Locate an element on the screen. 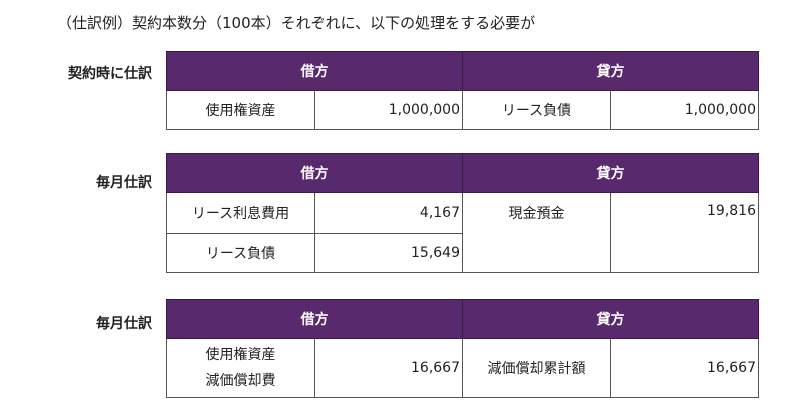  debit-amount: 4,167 is located at coordinates (388, 213).